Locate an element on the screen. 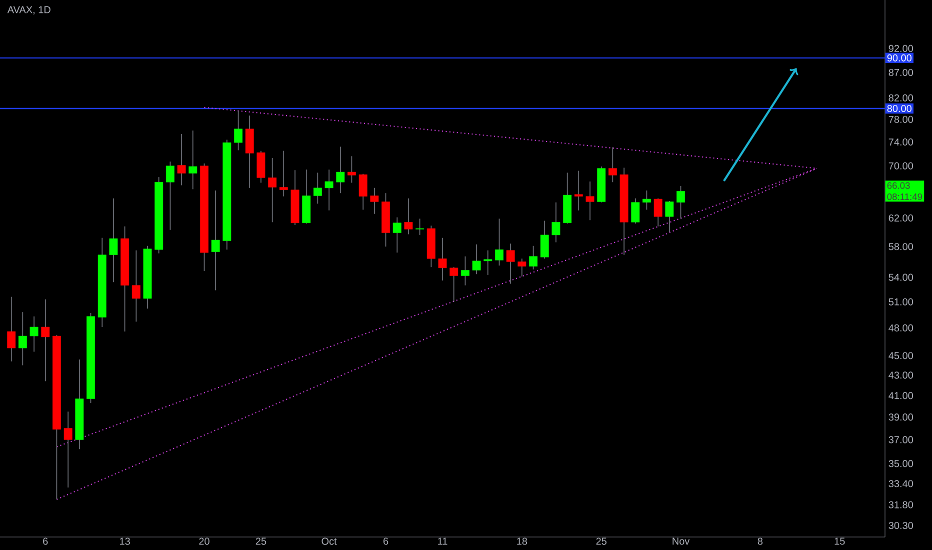 Image resolution: width=932 pixels, height=550 pixels. y-tick-label: 74.00 is located at coordinates (900, 142).